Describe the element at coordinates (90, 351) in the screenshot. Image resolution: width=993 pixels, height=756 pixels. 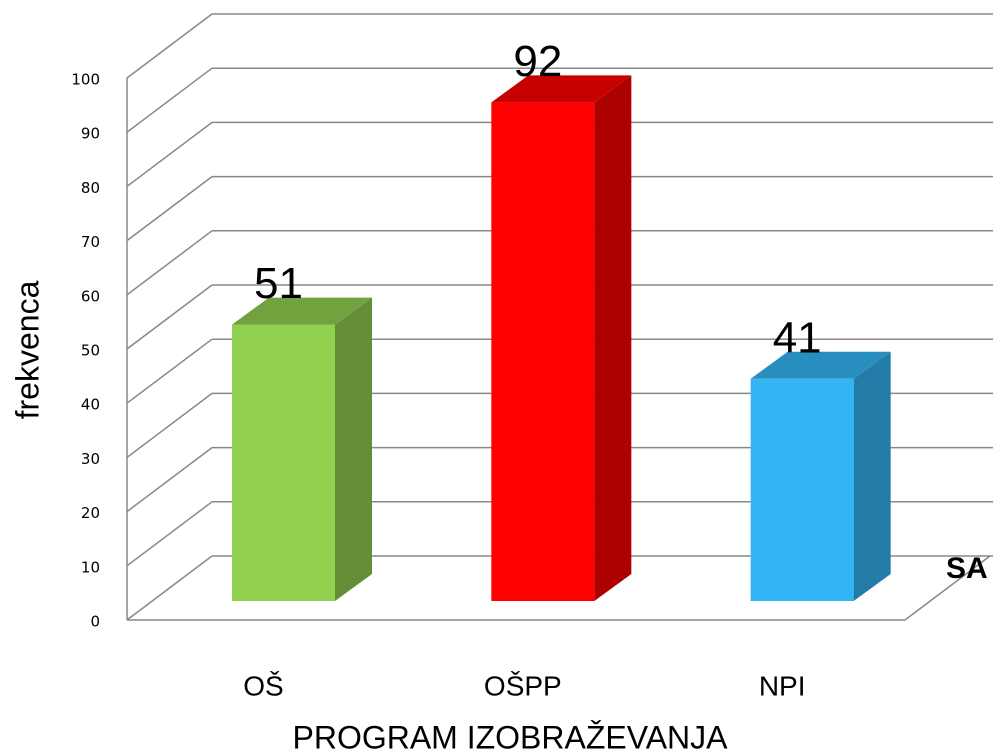
I see `y-tick-label: 50` at that location.